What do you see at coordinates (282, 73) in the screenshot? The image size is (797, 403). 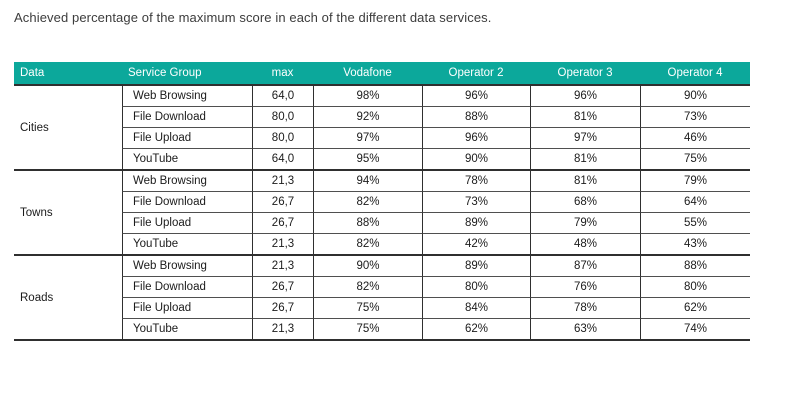 I see `header-cell-max: max` at bounding box center [282, 73].